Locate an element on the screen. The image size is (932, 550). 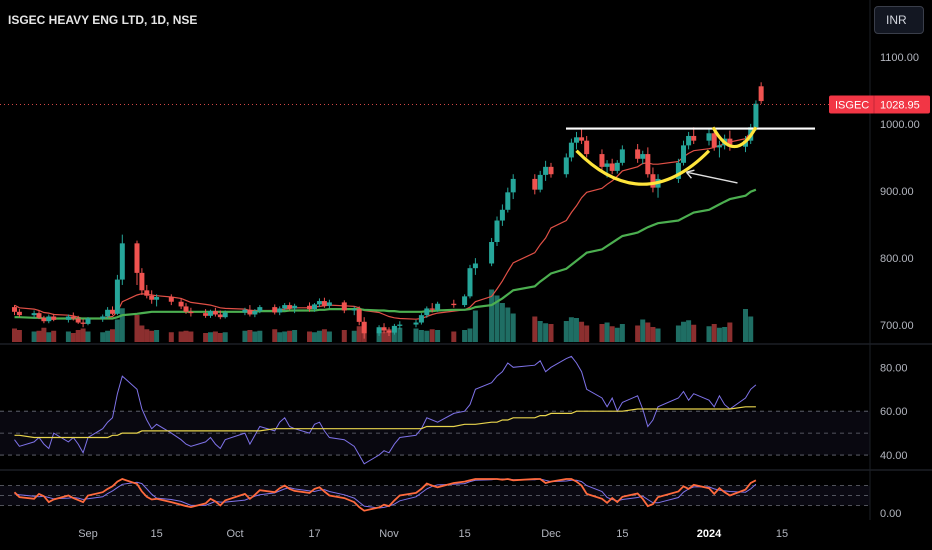
price-tick-label: 1000.00 is located at coordinates (900, 125).